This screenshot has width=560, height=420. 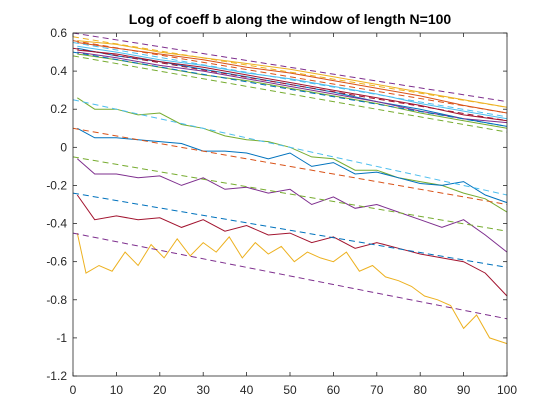 I want to click on x-tick-label-1: 10, so click(x=117, y=390).